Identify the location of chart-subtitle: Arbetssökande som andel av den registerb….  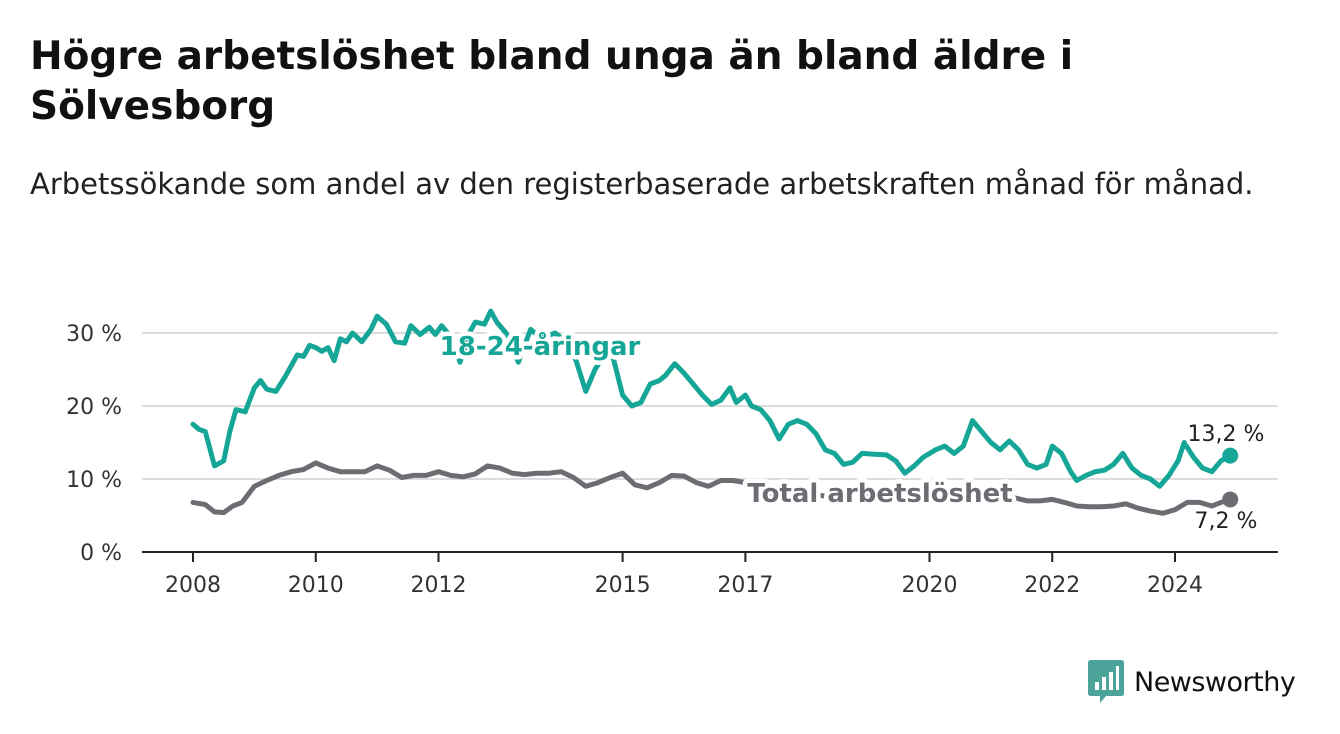
(642, 184).